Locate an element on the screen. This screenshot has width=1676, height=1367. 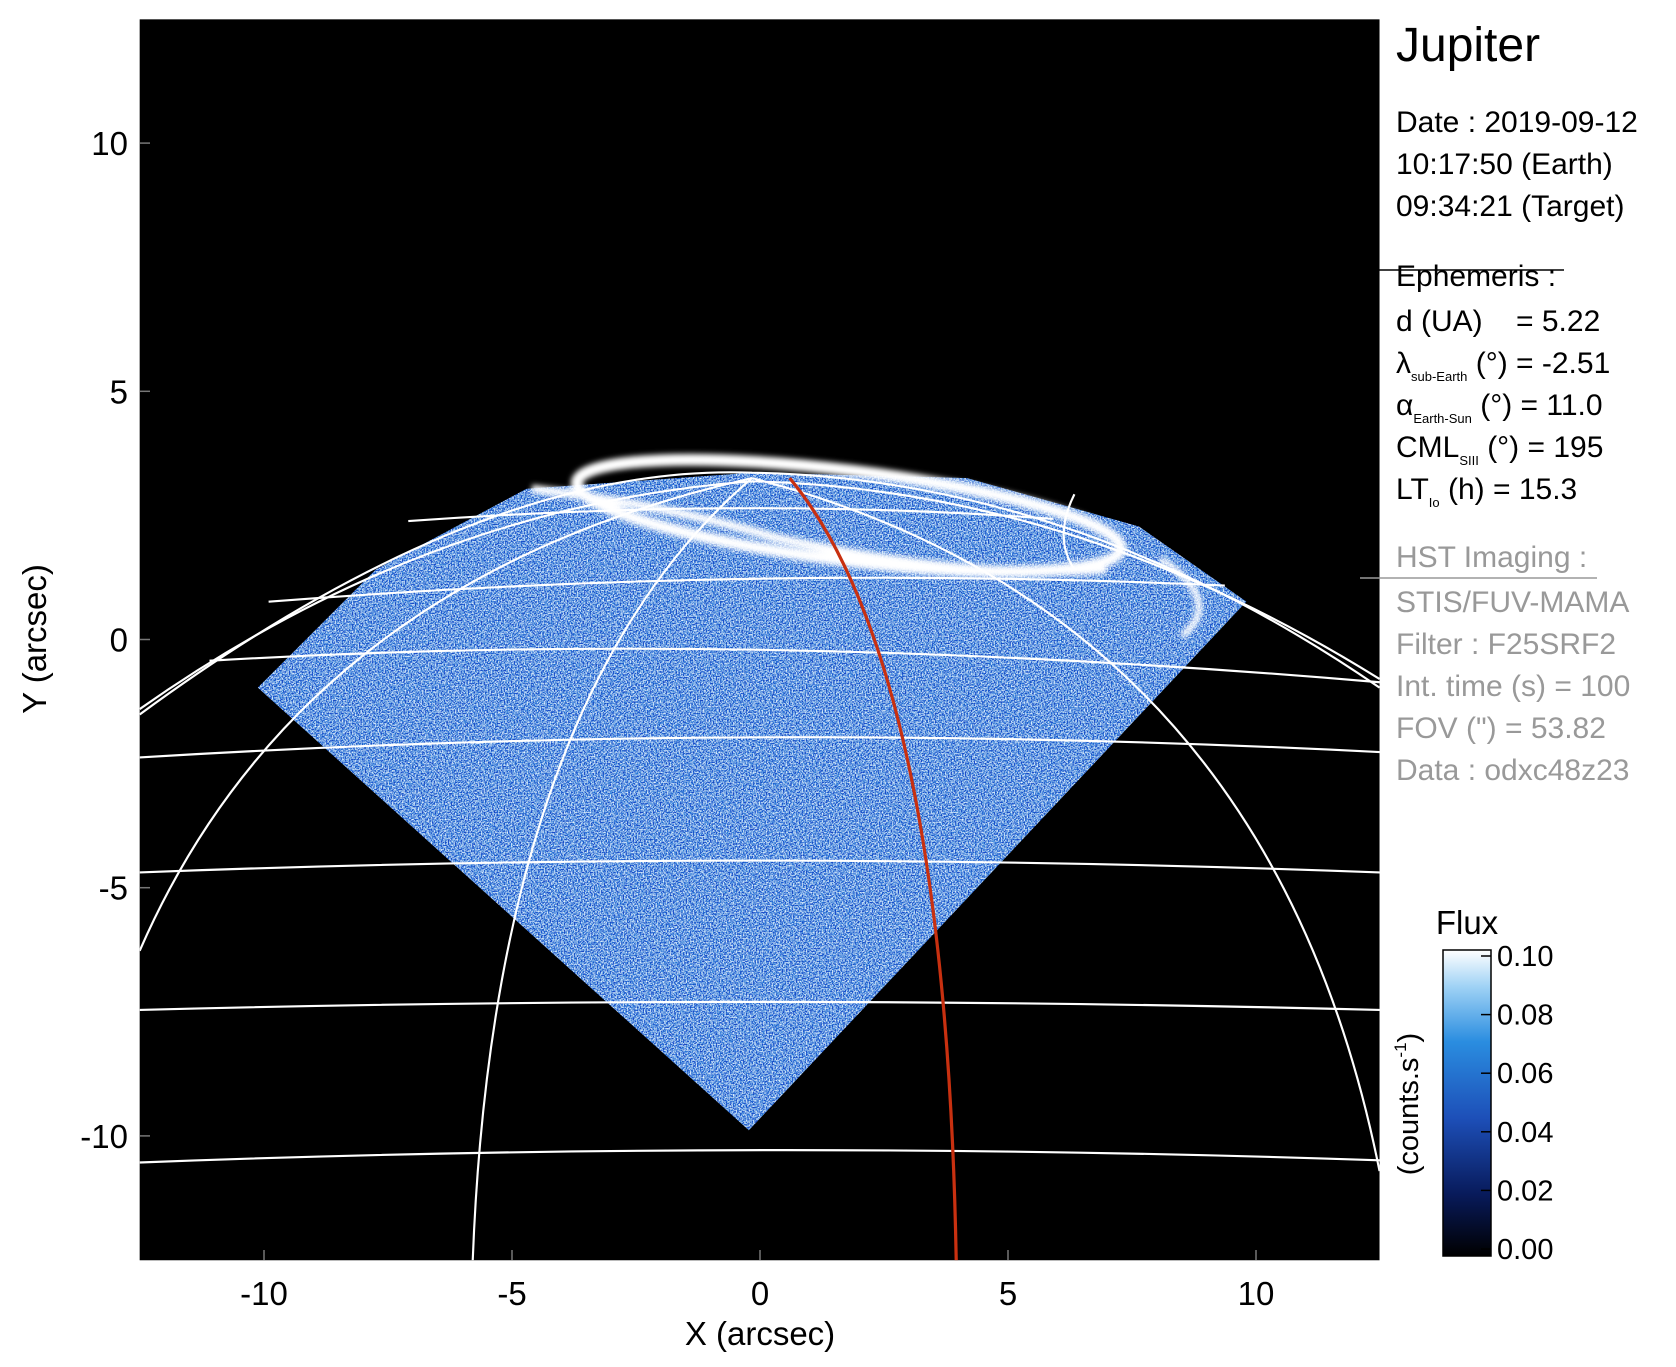
ephemeris-item: λsub-Earth (°) = -2.51 is located at coordinates (1503, 365).